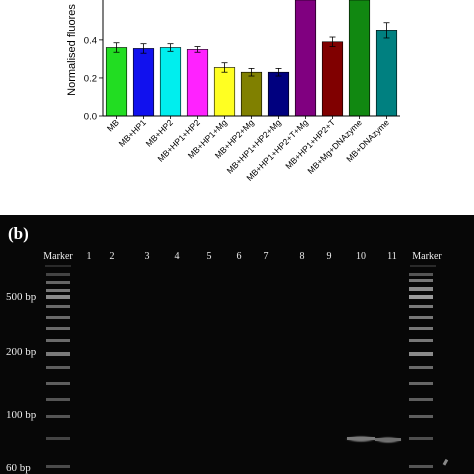 The height and width of the screenshot is (474, 474). I want to click on gel-size-label-60bp: 60 bp, so click(18, 468).